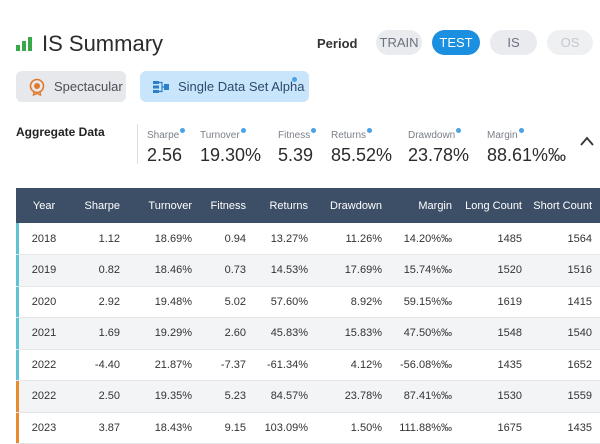 This screenshot has height=444, width=600. I want to click on cell-returns: -61.34%, so click(285, 365).